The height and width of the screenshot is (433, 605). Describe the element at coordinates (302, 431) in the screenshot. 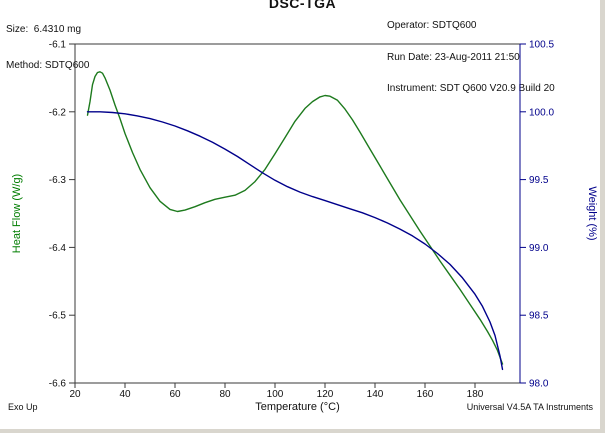

I see `window-edge-bottom` at that location.